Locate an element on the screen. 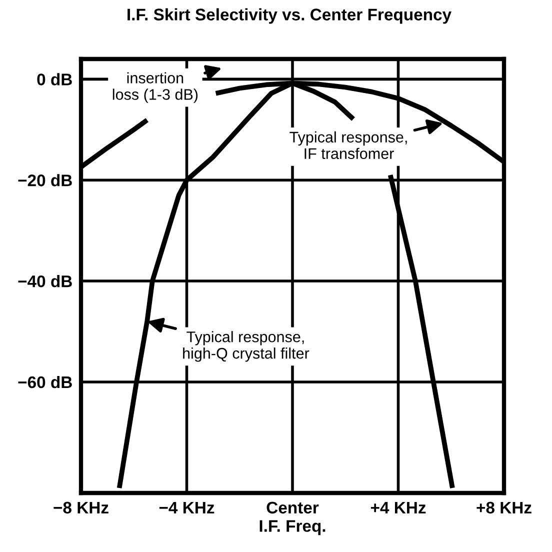 Image resolution: width=552 pixels, height=552 pixels. x-axis-title: I.F. Freq. is located at coordinates (293, 528).